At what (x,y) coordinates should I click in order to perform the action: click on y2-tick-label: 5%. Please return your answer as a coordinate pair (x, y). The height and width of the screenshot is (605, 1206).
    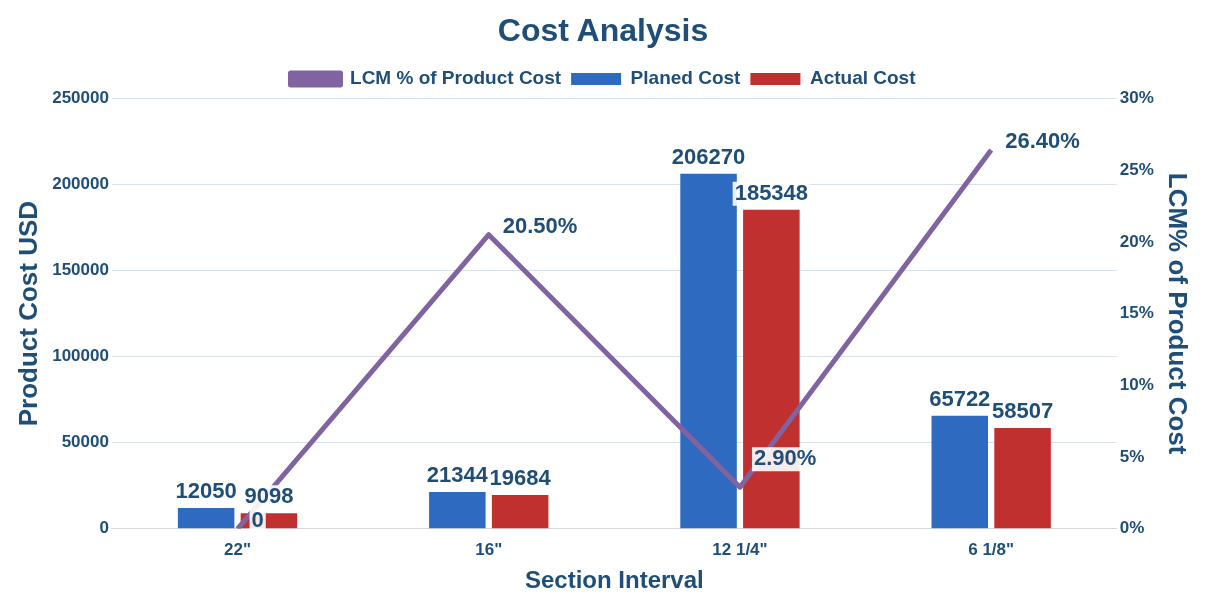
    Looking at the image, I should click on (1132, 456).